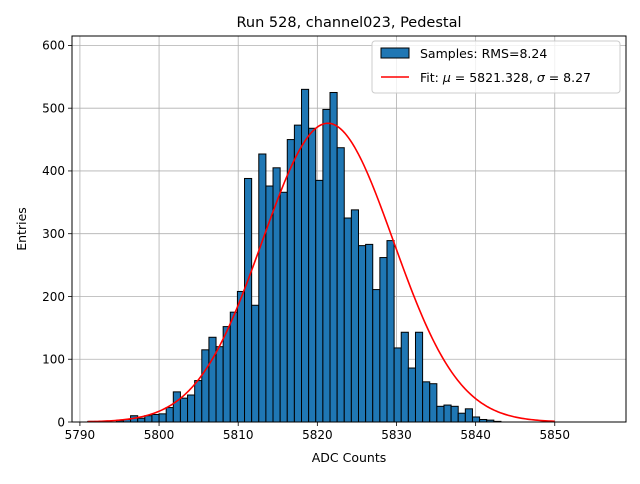 The height and width of the screenshot is (484, 640). Describe the element at coordinates (80, 435) in the screenshot. I see `x-tick-label: 5790` at that location.